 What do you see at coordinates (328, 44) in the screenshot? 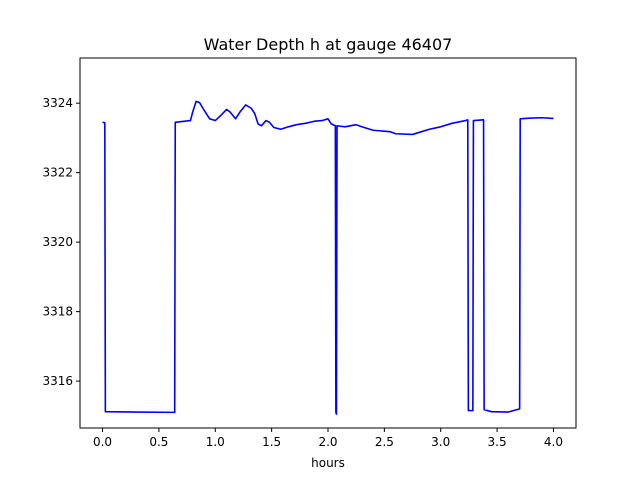
I see `chart-title: Water Depth h at gauge 46407` at bounding box center [328, 44].